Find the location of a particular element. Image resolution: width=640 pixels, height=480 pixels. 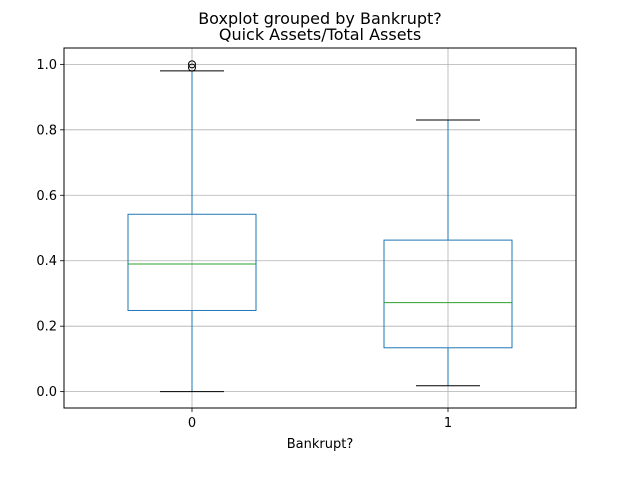

chart-subtitle: Quick Assets/Total Assets is located at coordinates (320, 34).